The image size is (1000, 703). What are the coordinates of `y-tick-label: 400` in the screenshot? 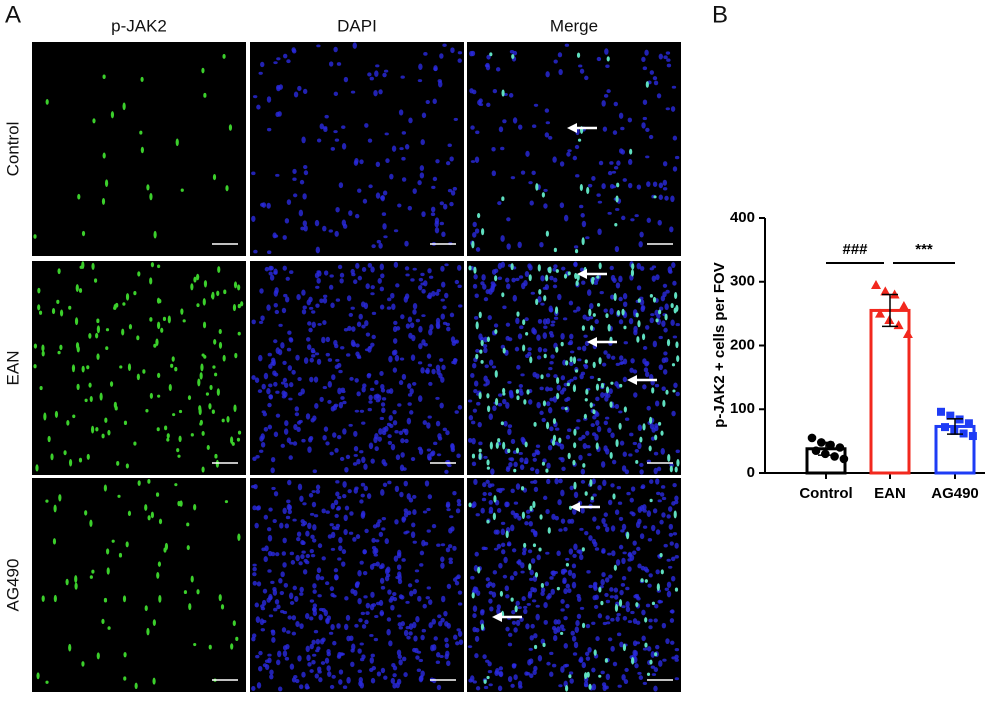 It's located at (742, 217).